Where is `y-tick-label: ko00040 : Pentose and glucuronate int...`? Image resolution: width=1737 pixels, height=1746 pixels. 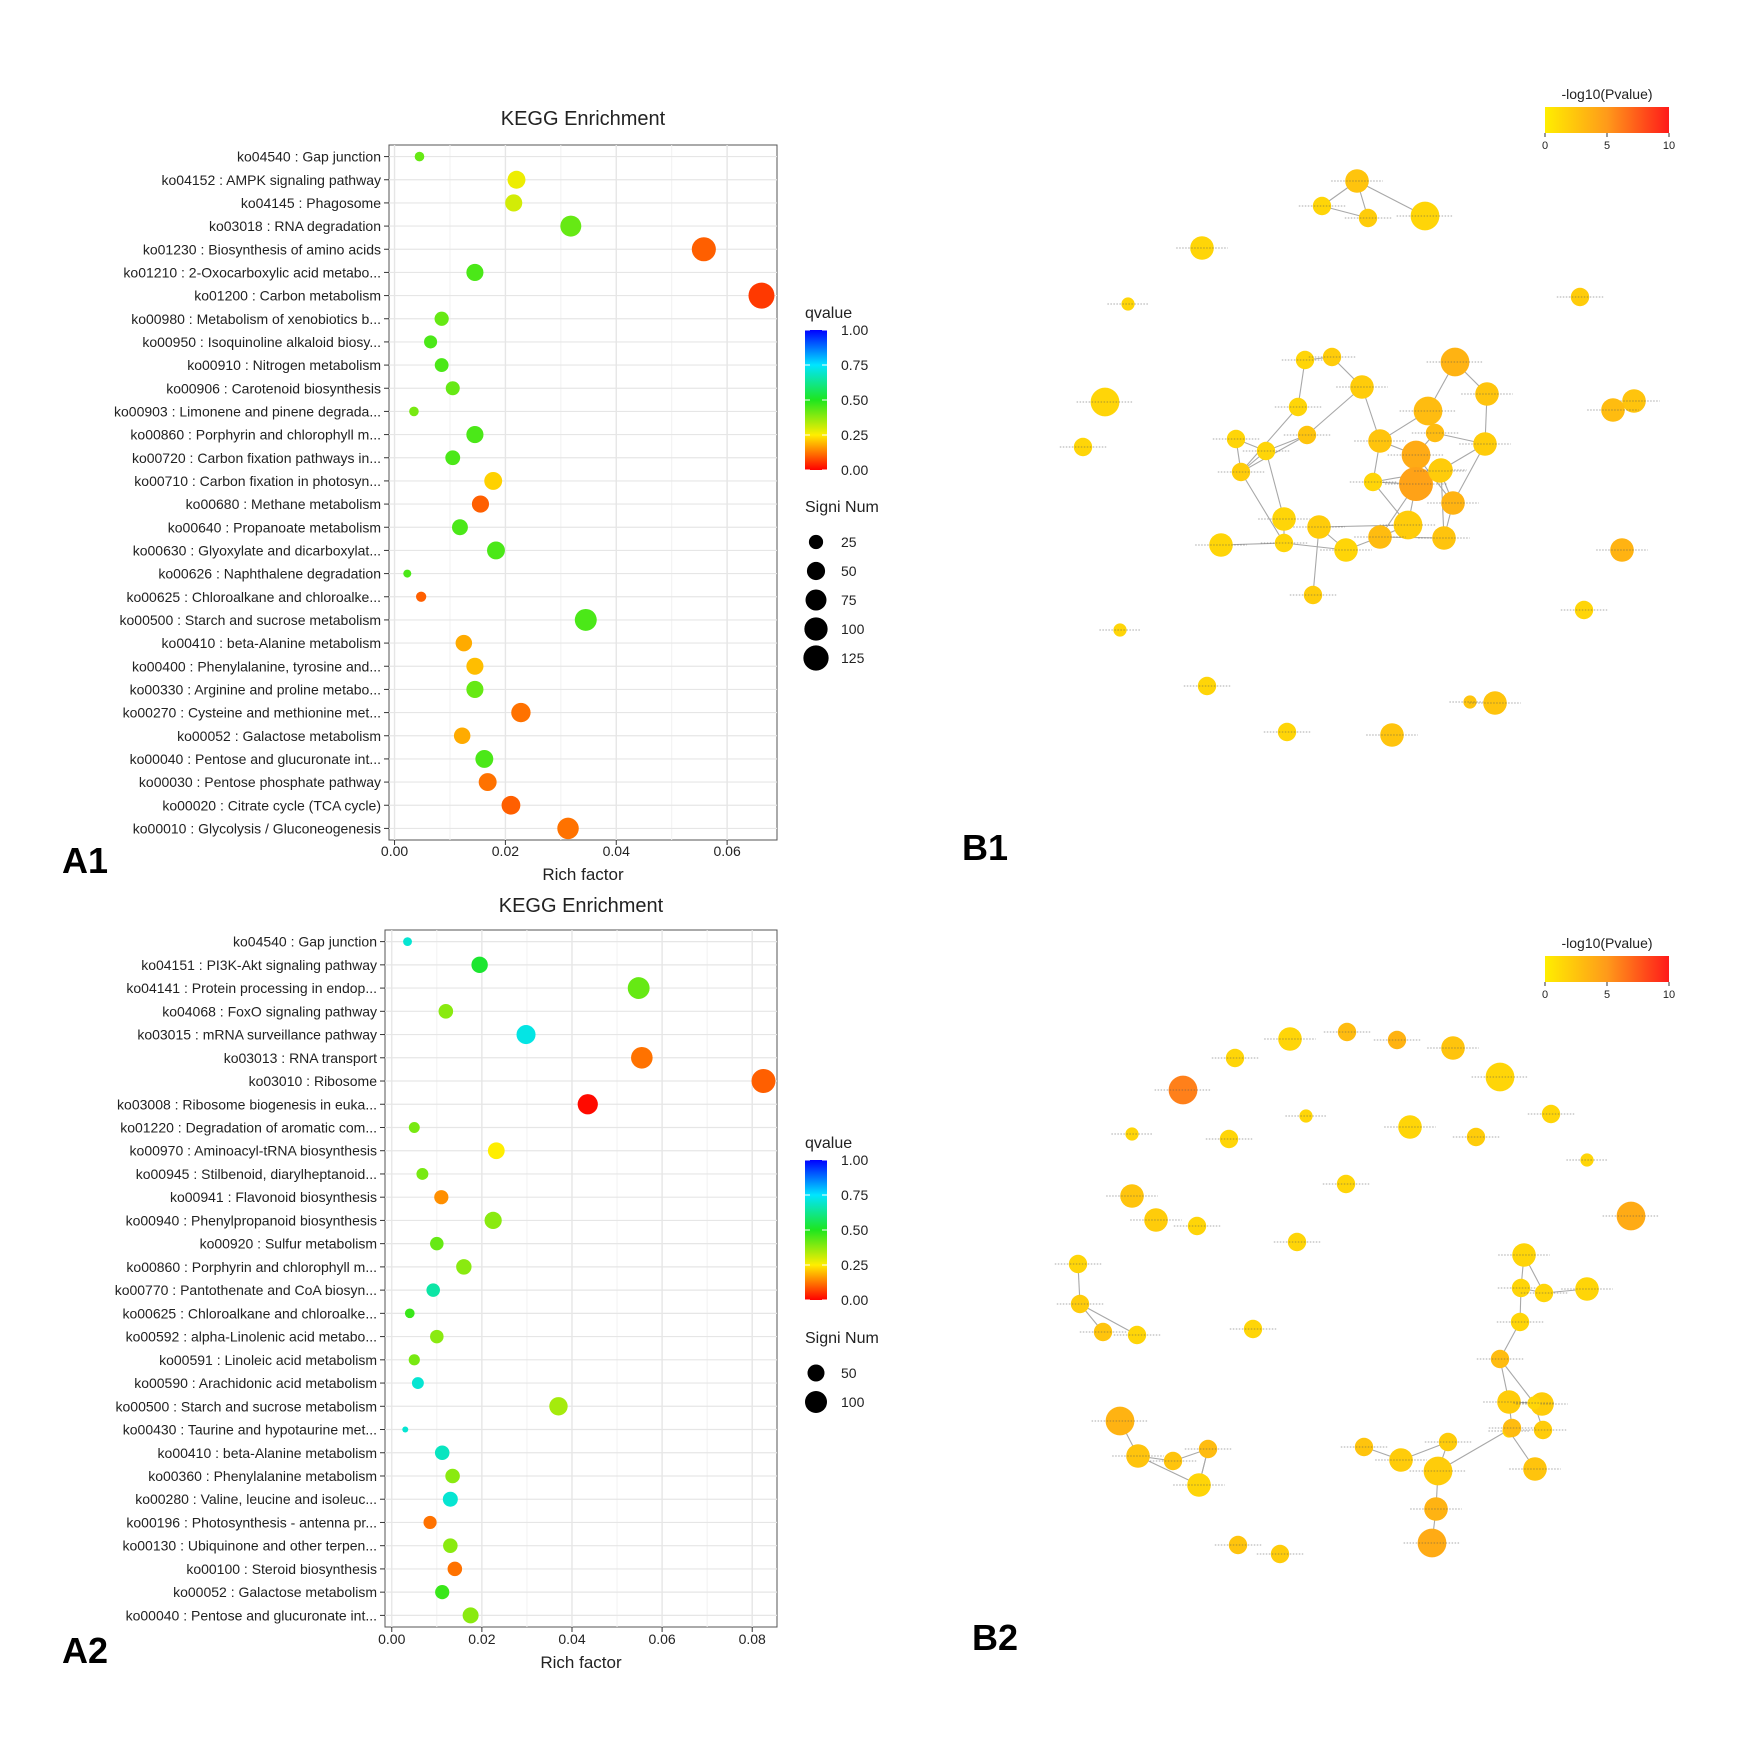
y-tick-label: ko00040 : Pentose and glucuronate int... is located at coordinates (251, 1615).